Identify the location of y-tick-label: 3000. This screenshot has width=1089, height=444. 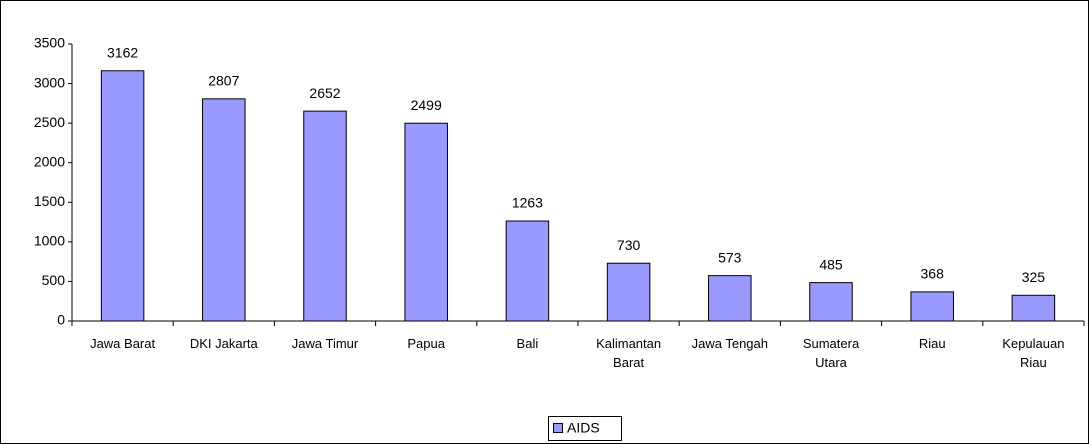
(49, 82).